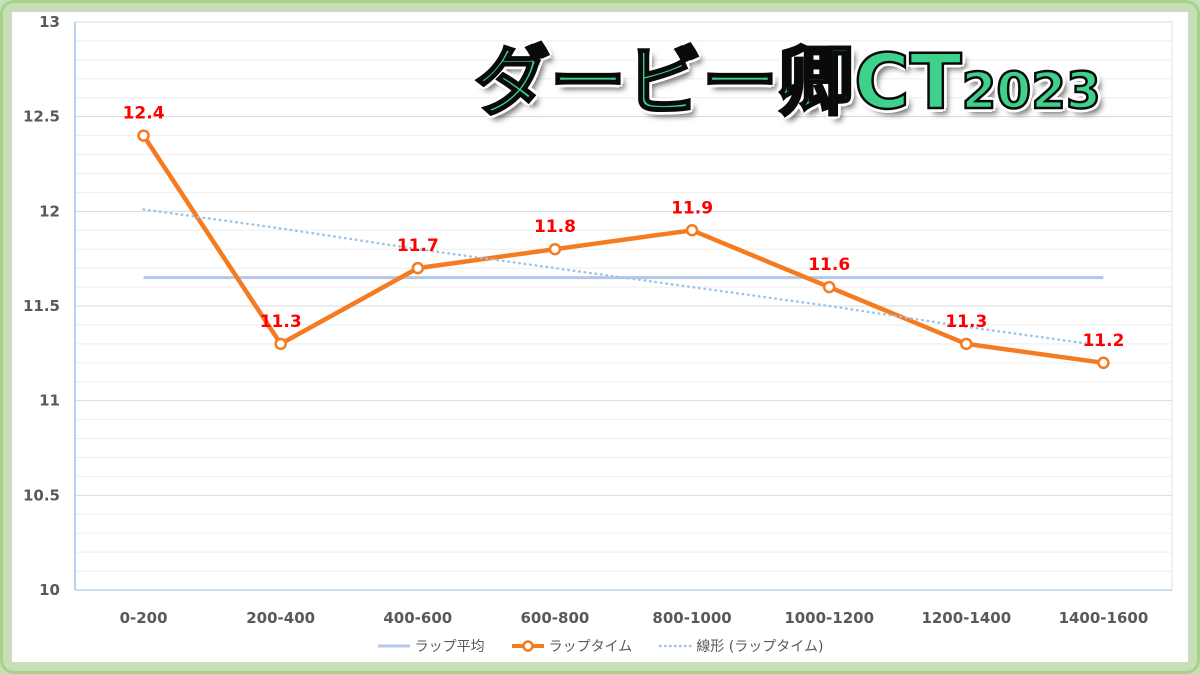 This screenshot has width=1200, height=674. I want to click on y-tick-label: 10.5, so click(41, 495).